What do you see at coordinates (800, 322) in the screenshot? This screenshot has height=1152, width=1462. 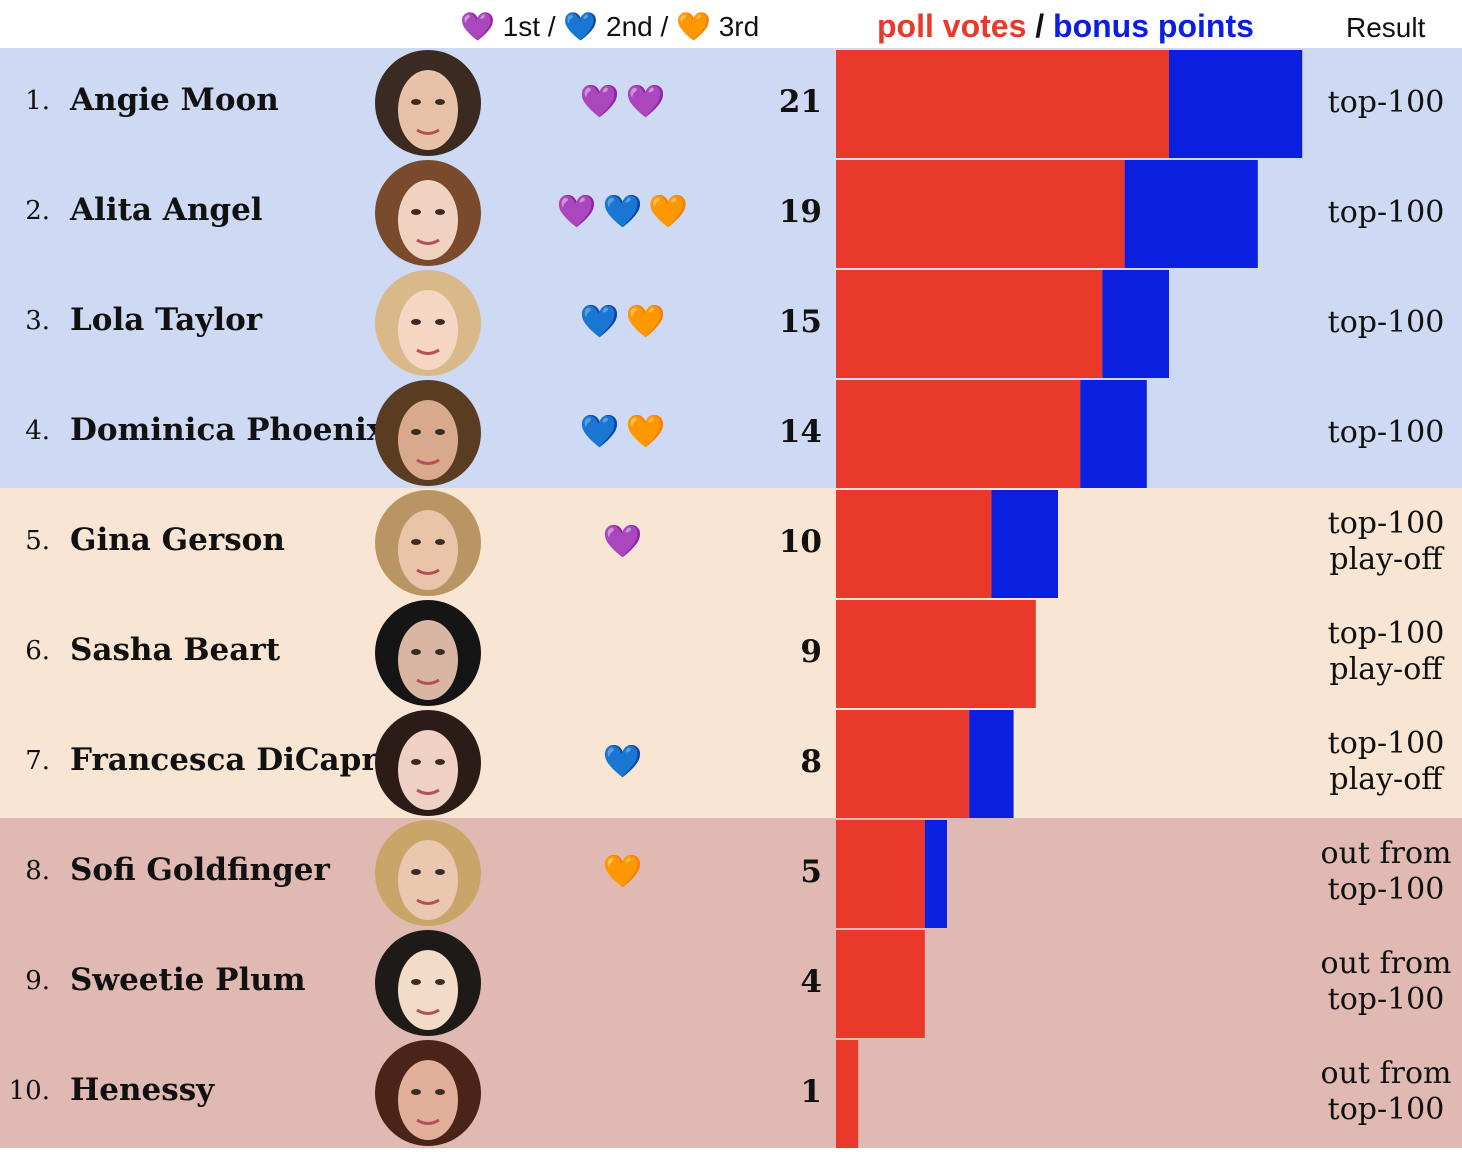 I see `total-score: 15` at bounding box center [800, 322].